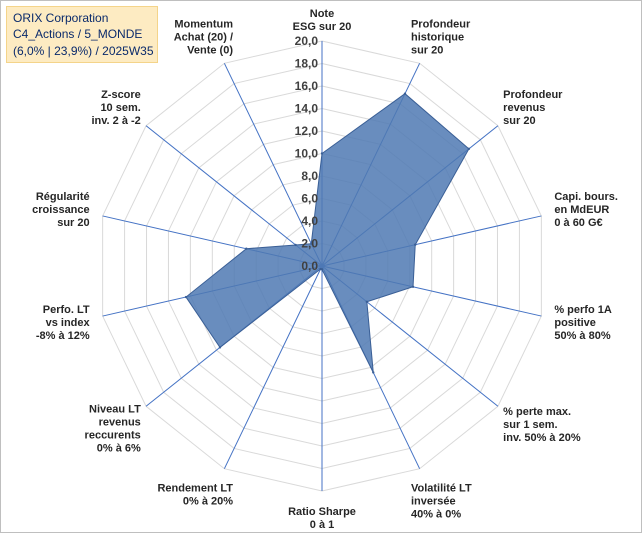  I want to click on axis-label: inv. 50% à 20%, so click(542, 438).